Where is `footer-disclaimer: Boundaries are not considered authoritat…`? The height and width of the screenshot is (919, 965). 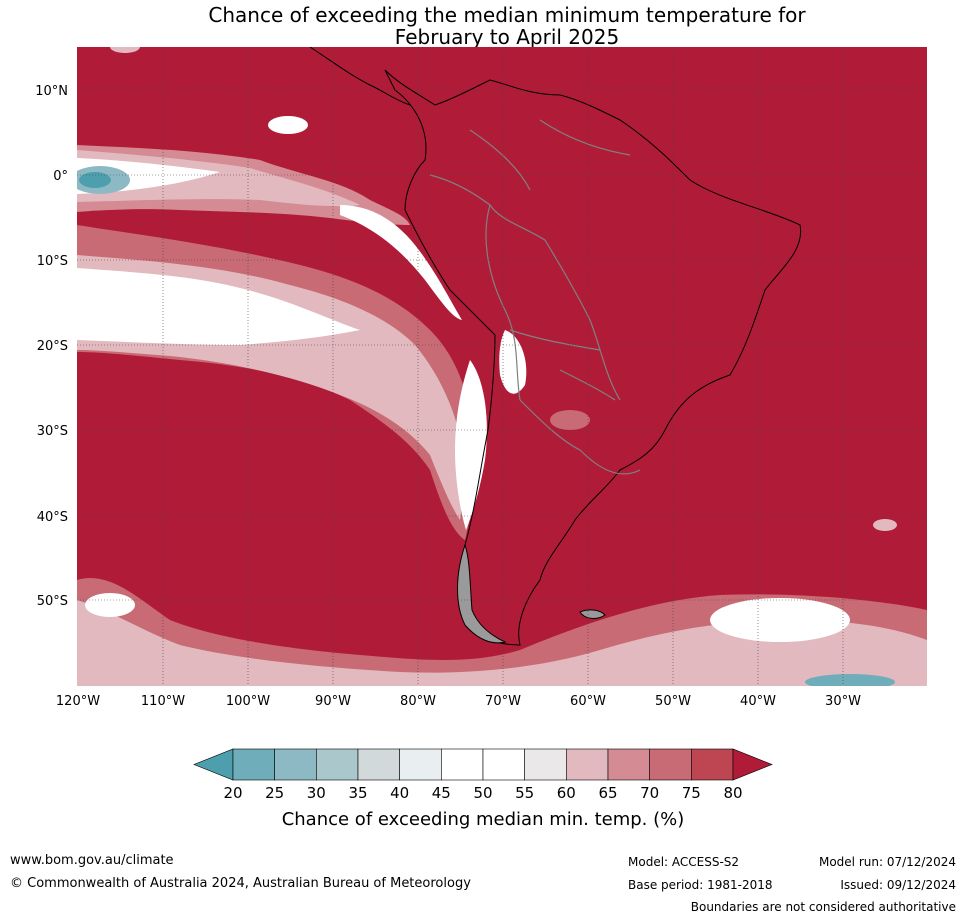
footer-disclaimer: Boundaries are not considered authoritat… is located at coordinates (823, 907).